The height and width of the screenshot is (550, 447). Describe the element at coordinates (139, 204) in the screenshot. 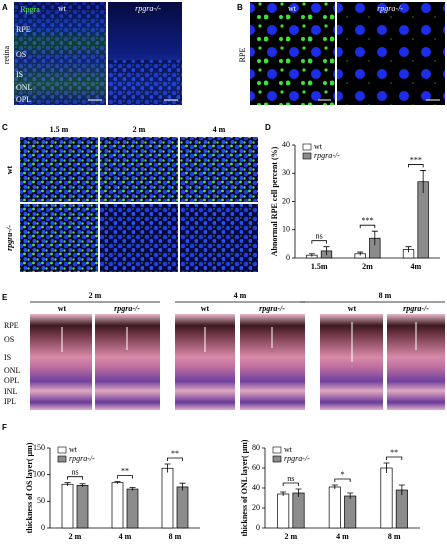

I see `panel-c-images` at that location.